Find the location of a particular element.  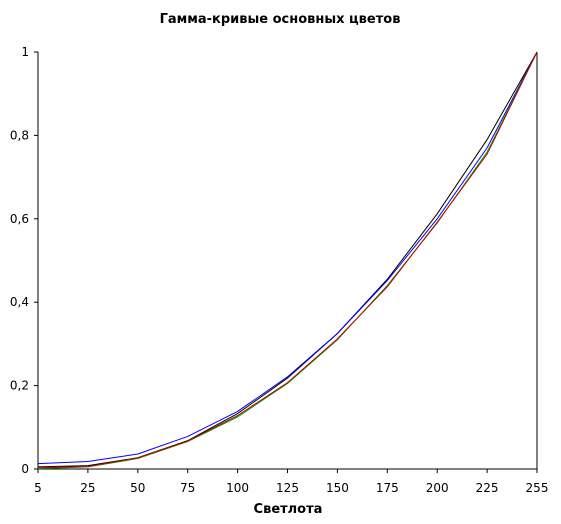

x-tick-label: 75 is located at coordinates (187, 488).